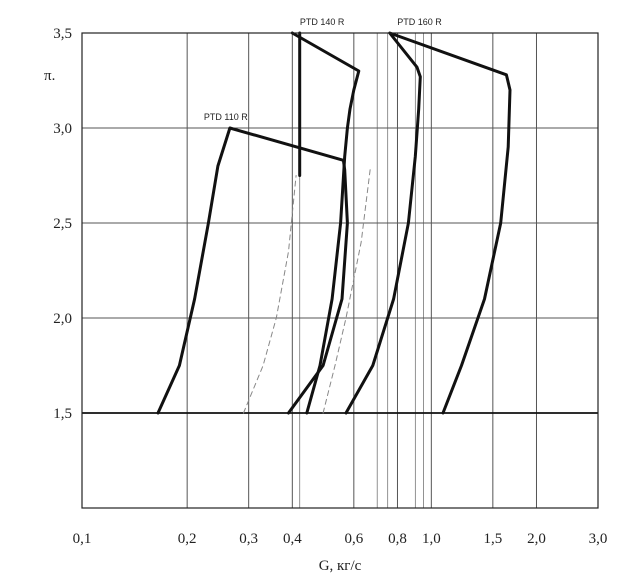 The height and width of the screenshot is (580, 641). Describe the element at coordinates (431, 539) in the screenshot. I see `x-tick-label: 1,0` at that location.